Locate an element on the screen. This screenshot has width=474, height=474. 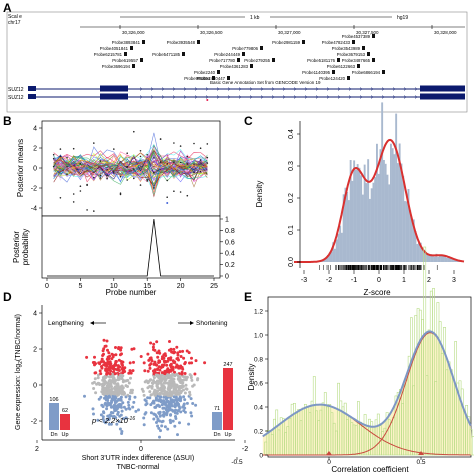
b-ylabel-bottom-1: Posterior is located at coordinates (16, 247).